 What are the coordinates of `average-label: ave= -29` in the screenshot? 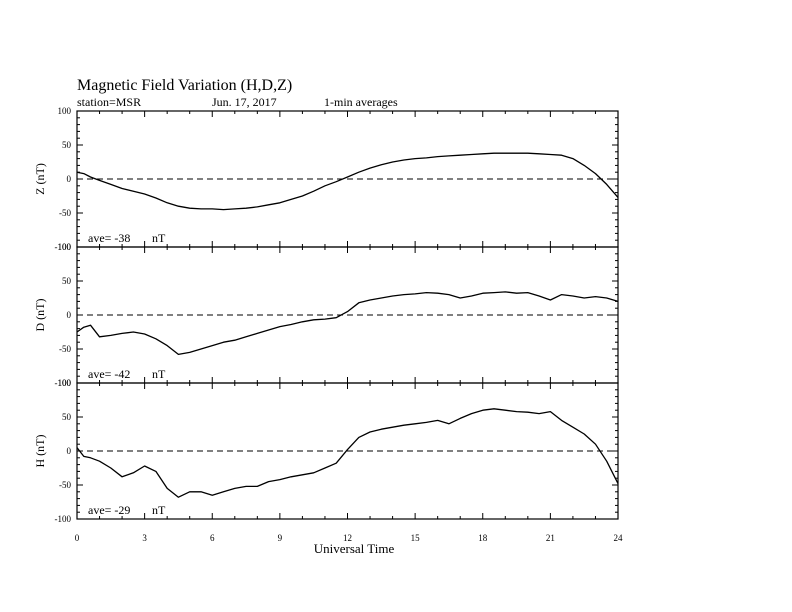 It's located at (109, 510).